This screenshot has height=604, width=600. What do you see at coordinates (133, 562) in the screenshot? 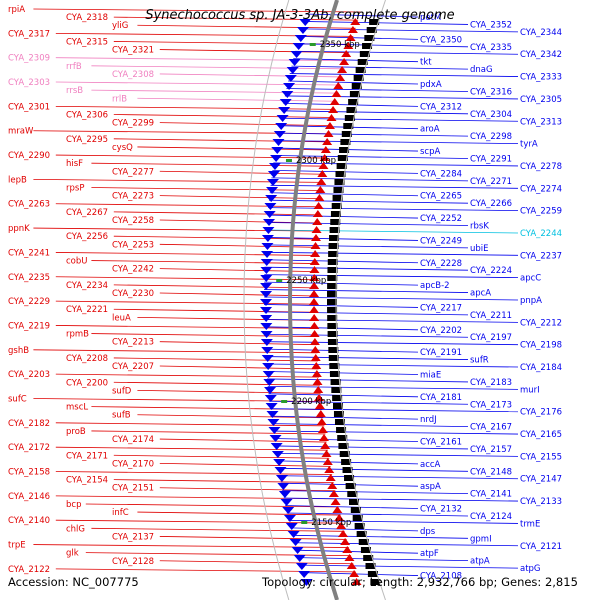
I see `left-gene-label: CYA_2128` at bounding box center [133, 562].